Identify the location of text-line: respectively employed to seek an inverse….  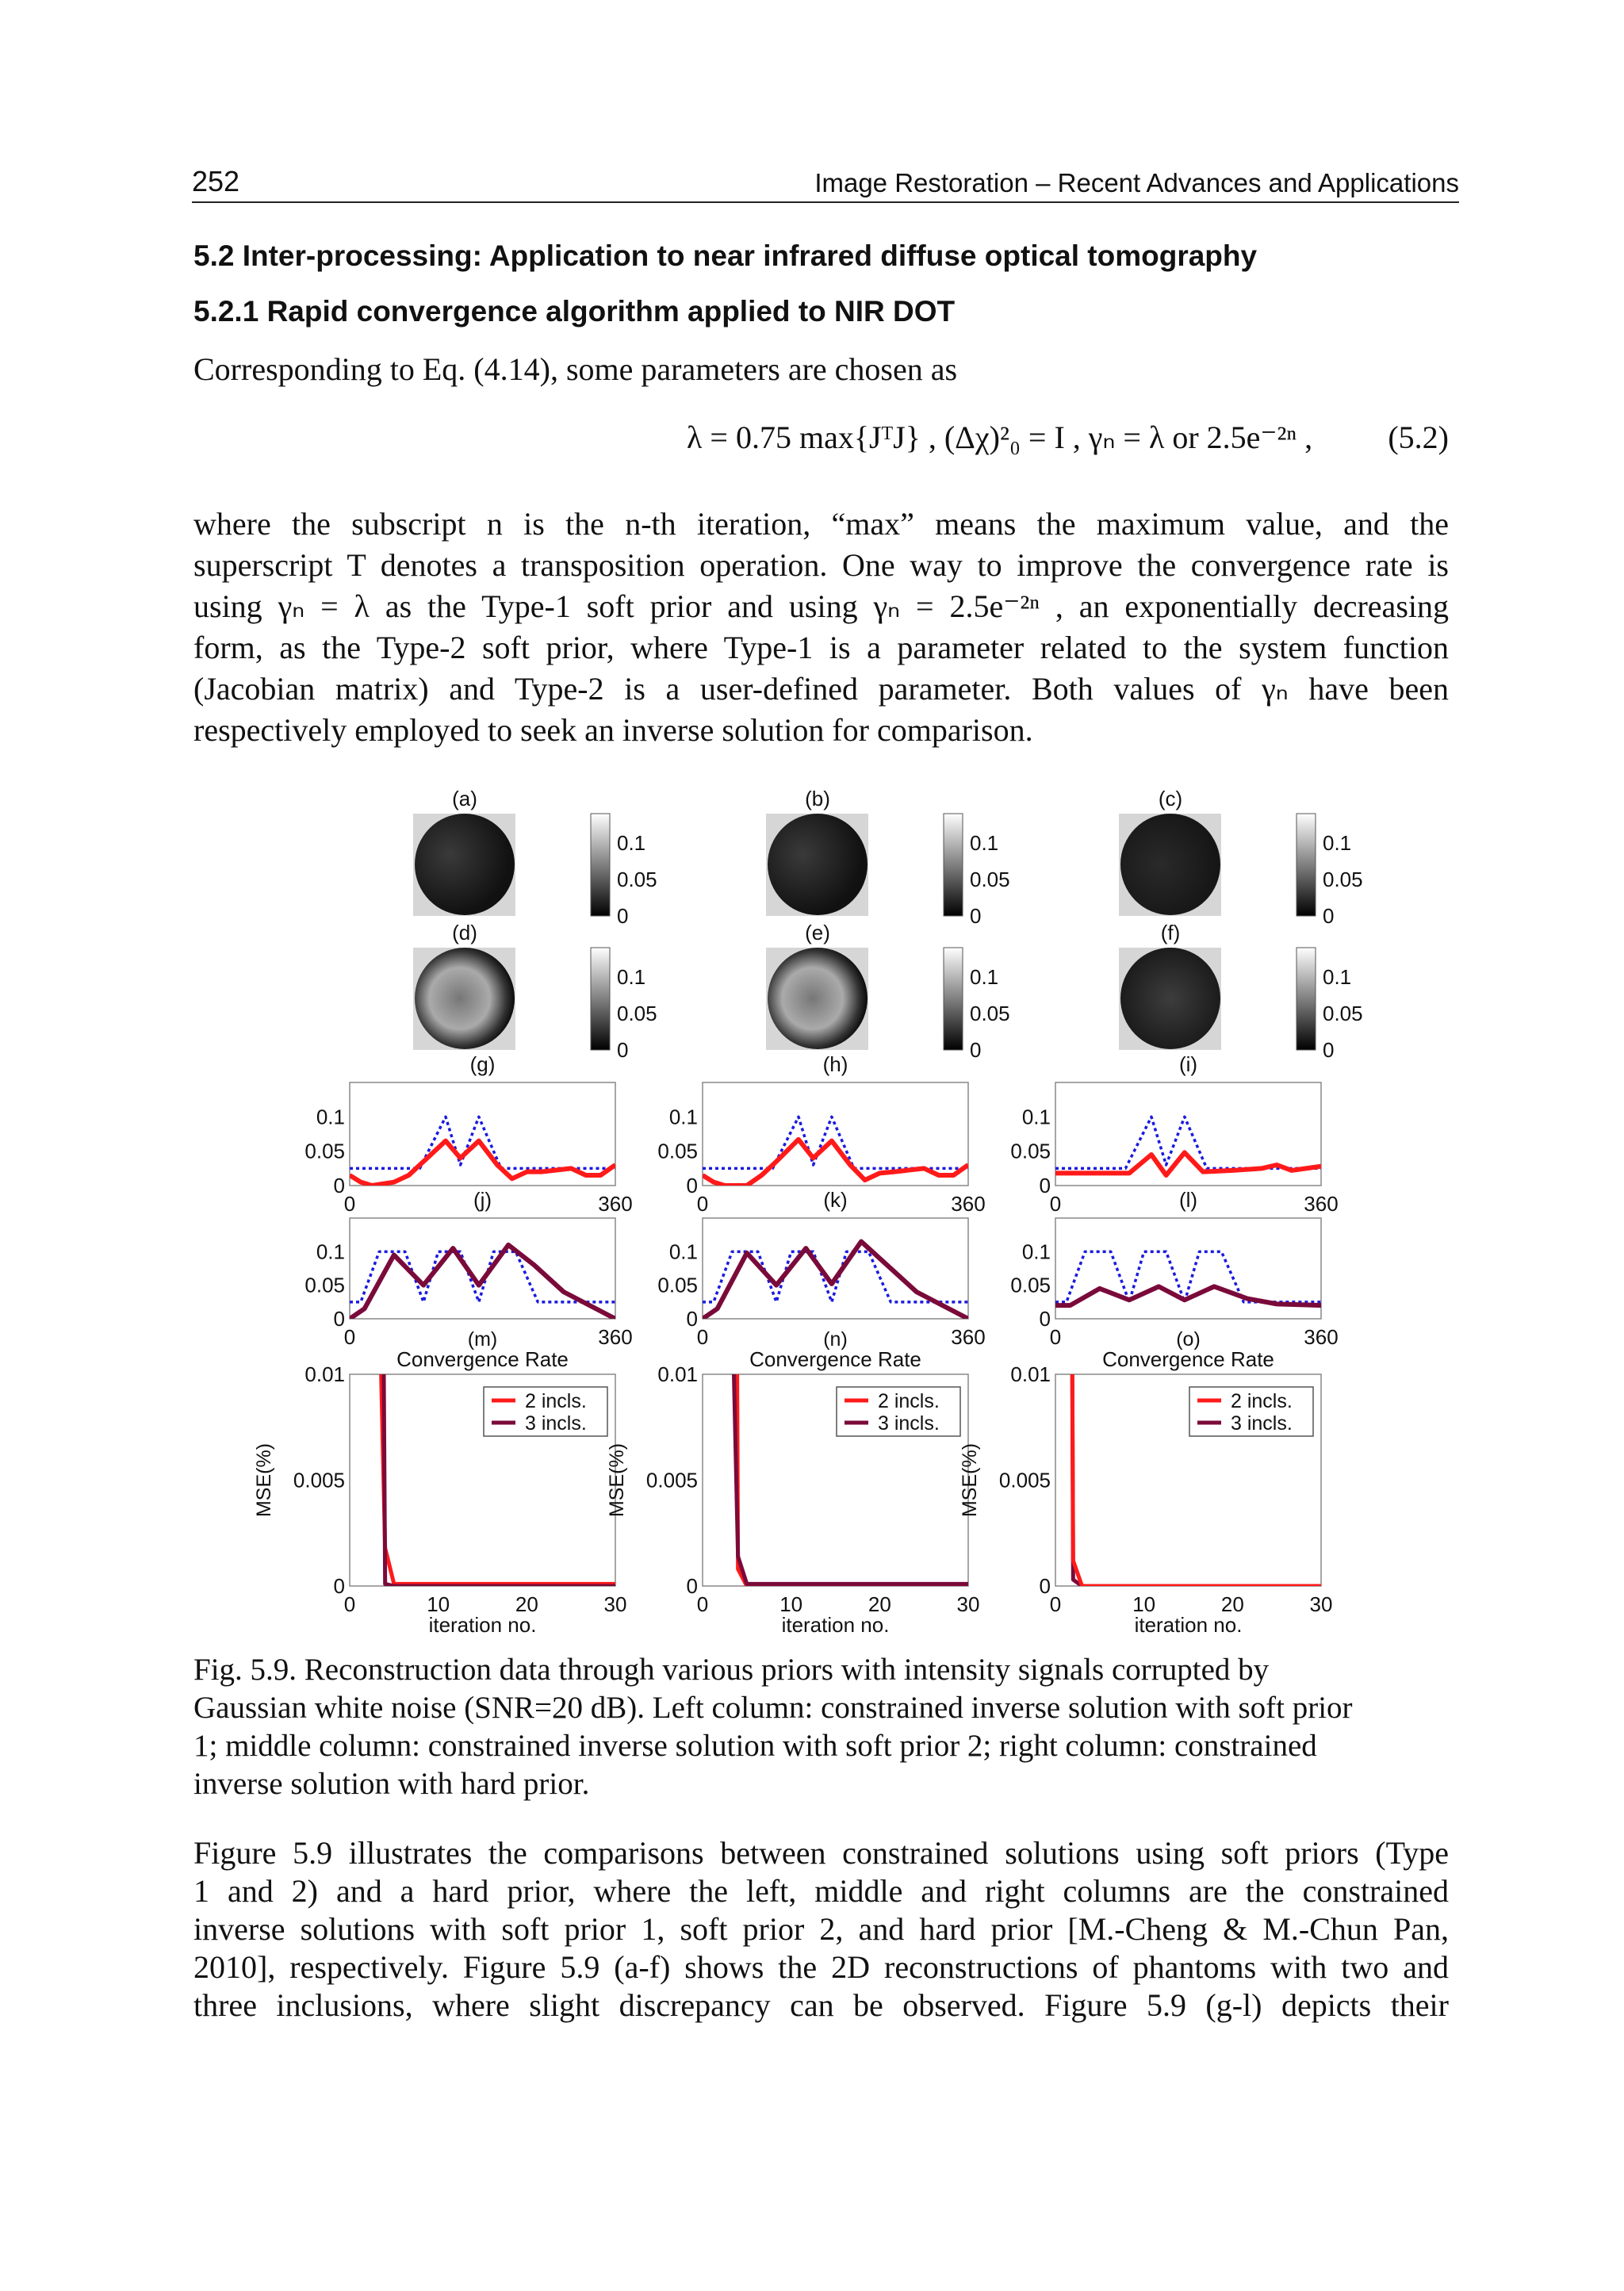
(613, 730).